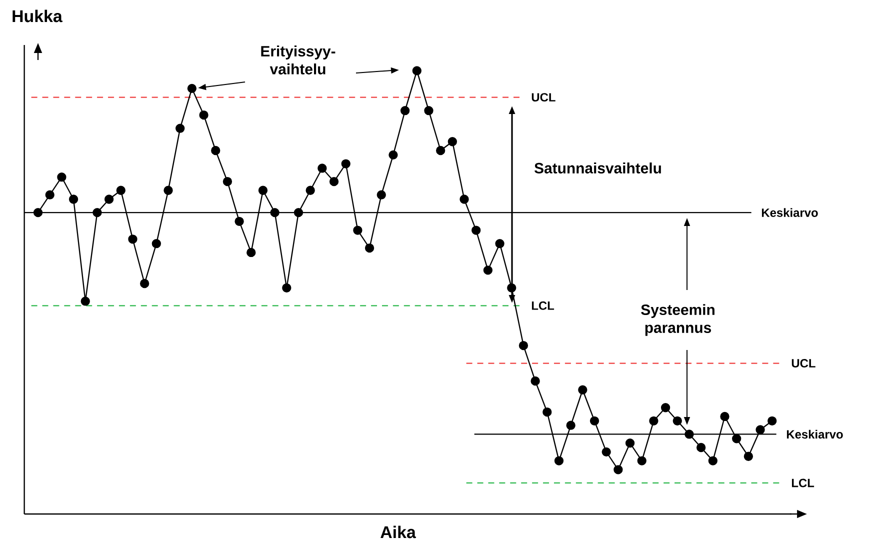  I want to click on annotation: Satunnaisvaihtelu, so click(597, 168).